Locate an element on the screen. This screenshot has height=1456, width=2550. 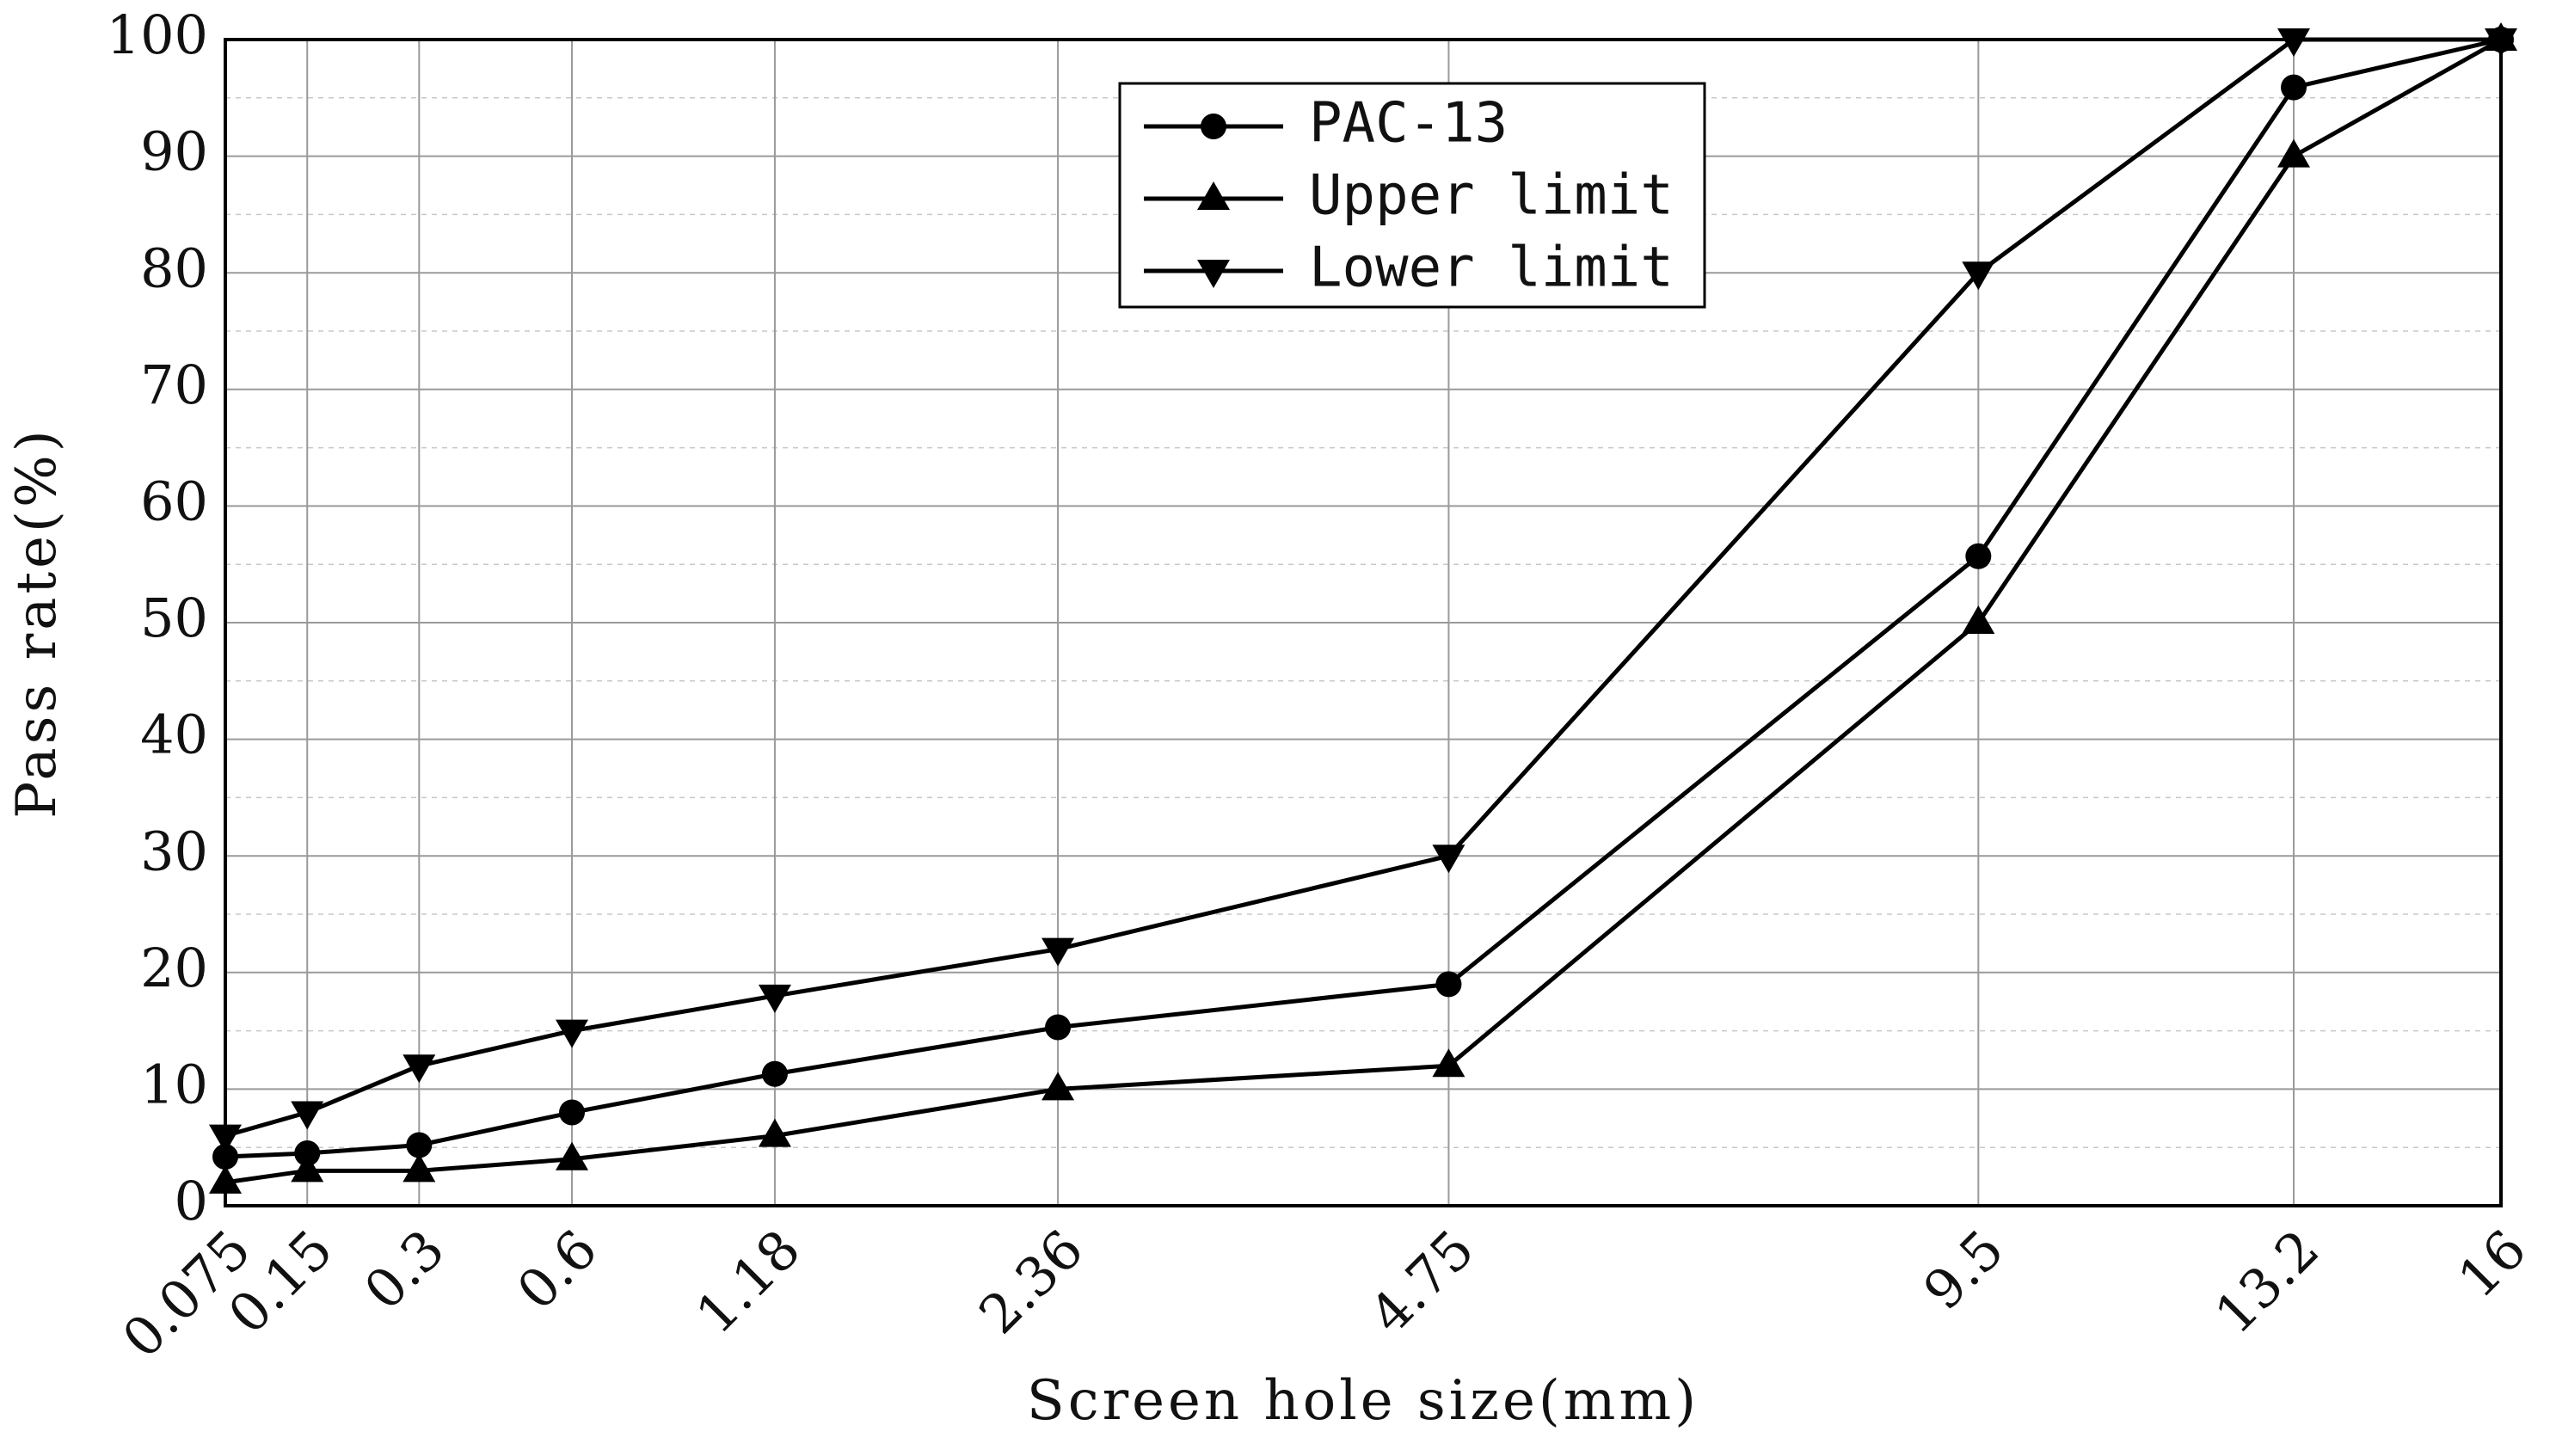
x-tick-label: 9.5 is located at coordinates (1963, 1270).